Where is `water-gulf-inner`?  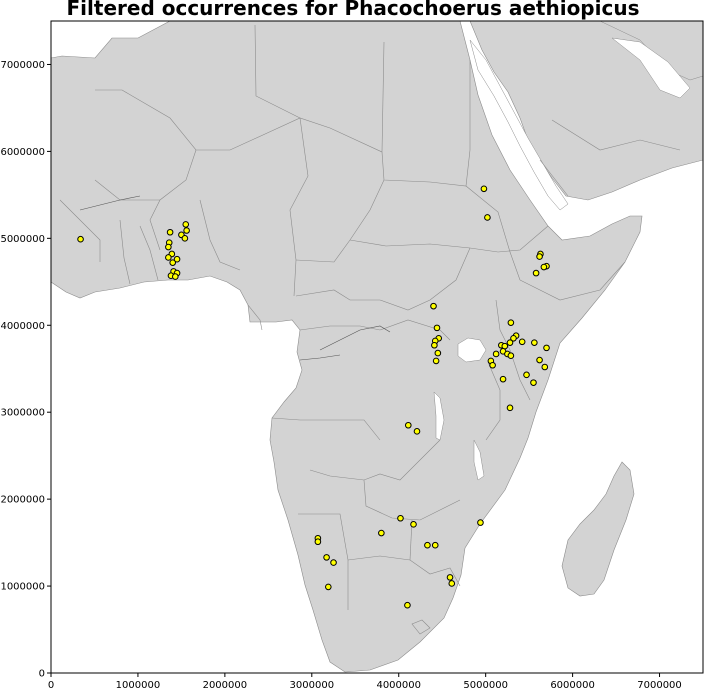 water-gulf-inner is located at coordinates (651, 68).